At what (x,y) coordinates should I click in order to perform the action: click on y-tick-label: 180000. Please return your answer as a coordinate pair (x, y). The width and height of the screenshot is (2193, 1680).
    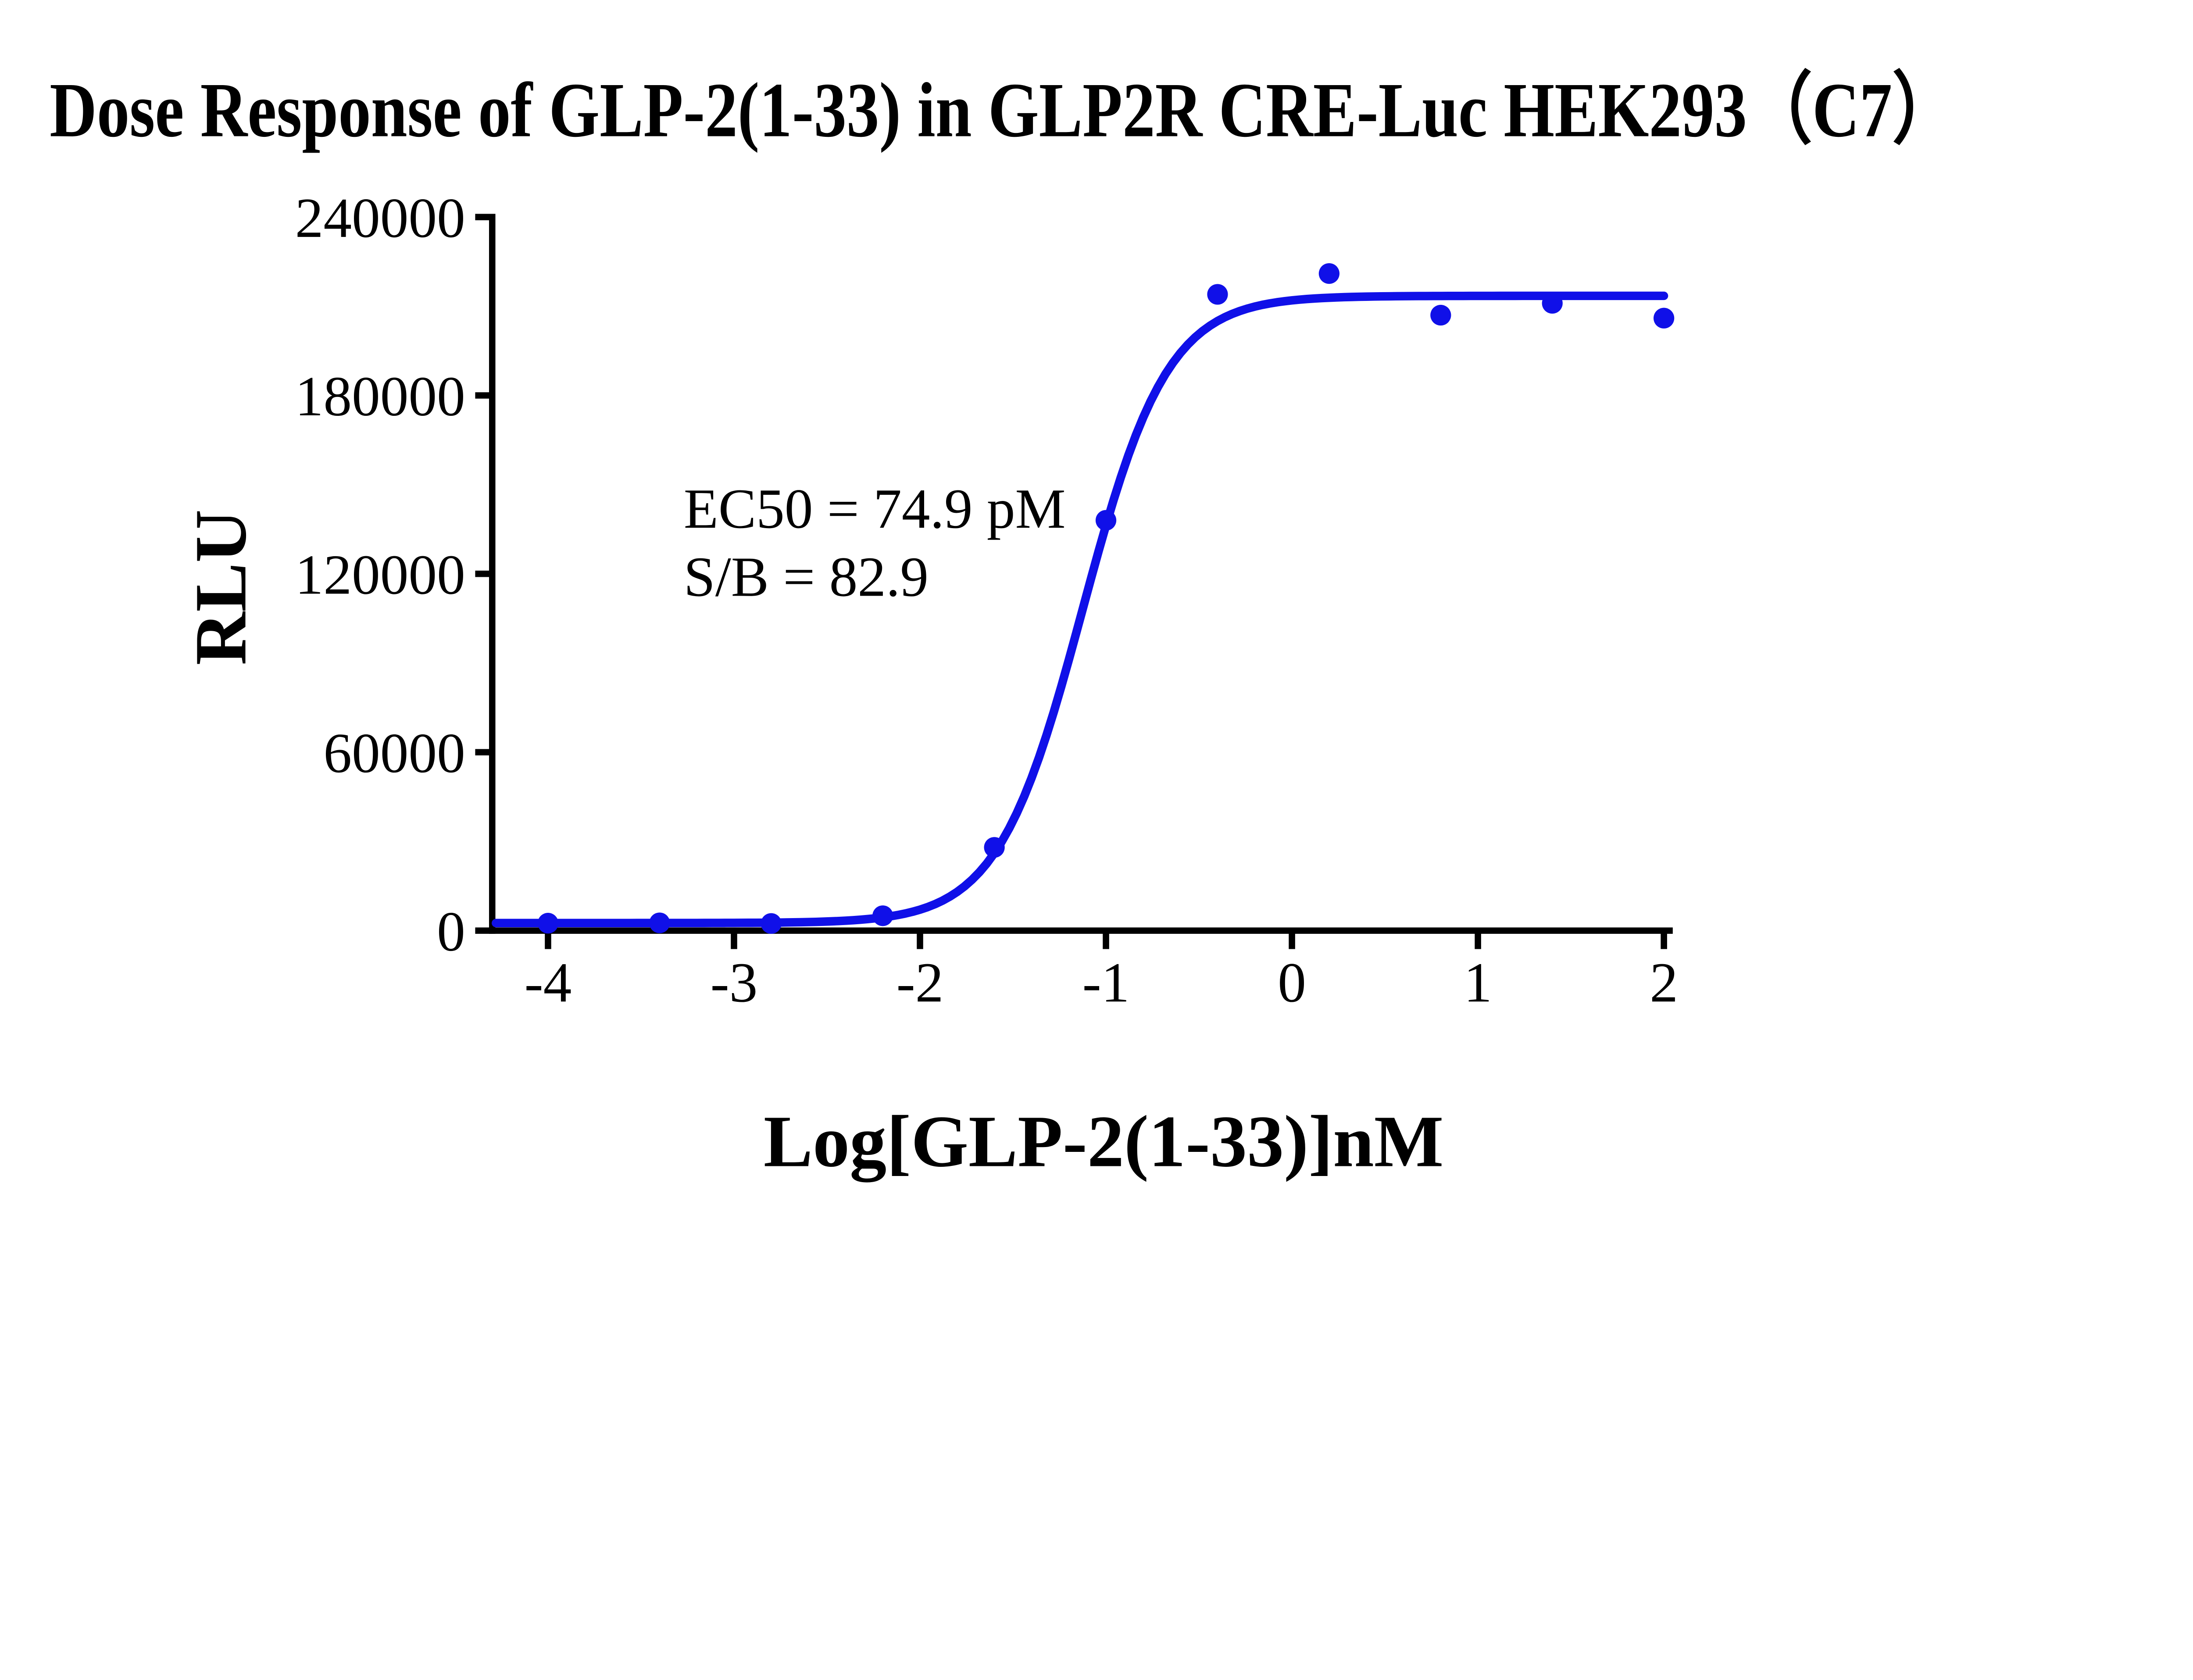
    Looking at the image, I should click on (380, 396).